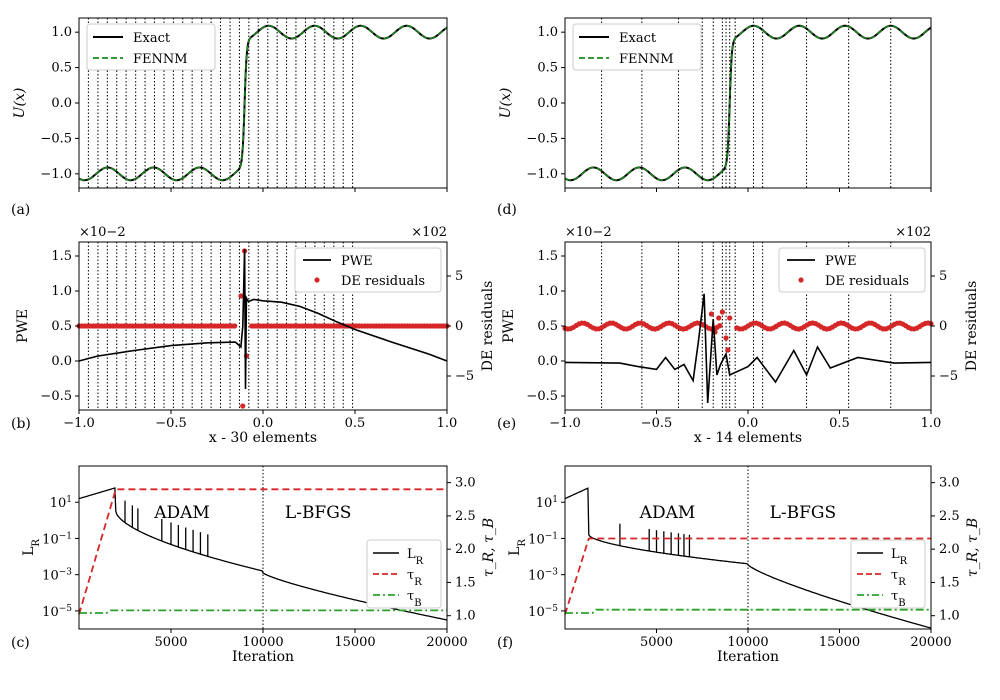  Describe the element at coordinates (414, 599) in the screenshot. I see `legend-label-tau-b: τB` at that location.